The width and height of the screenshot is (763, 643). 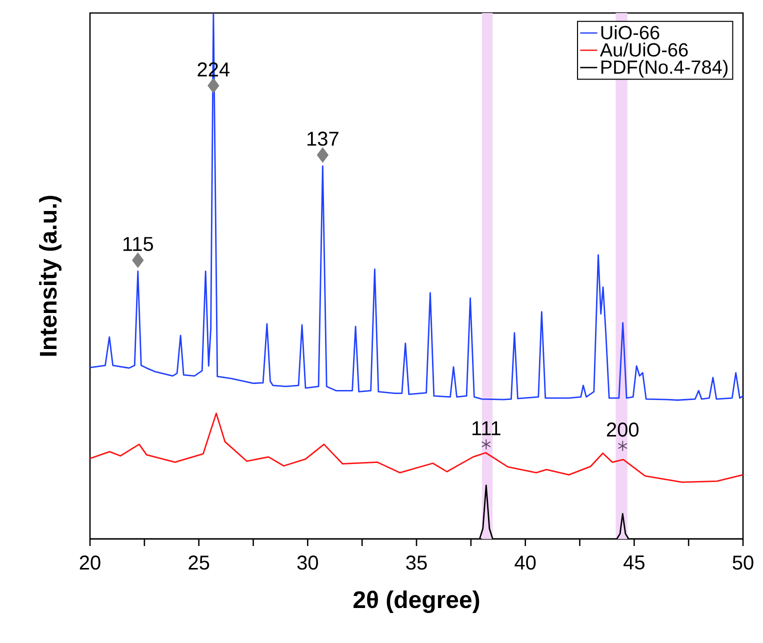 I want to click on x-tick-label: 25, so click(x=199, y=563).